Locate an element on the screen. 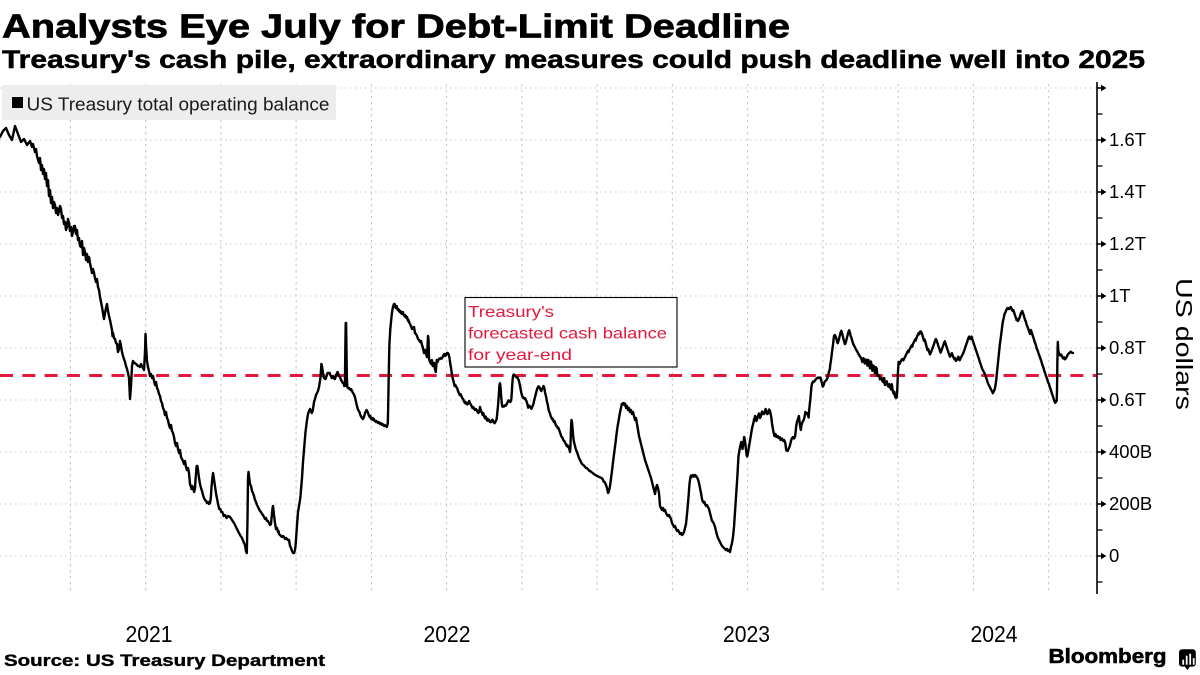  svg-text: 1.6T is located at coordinates (1127, 139).